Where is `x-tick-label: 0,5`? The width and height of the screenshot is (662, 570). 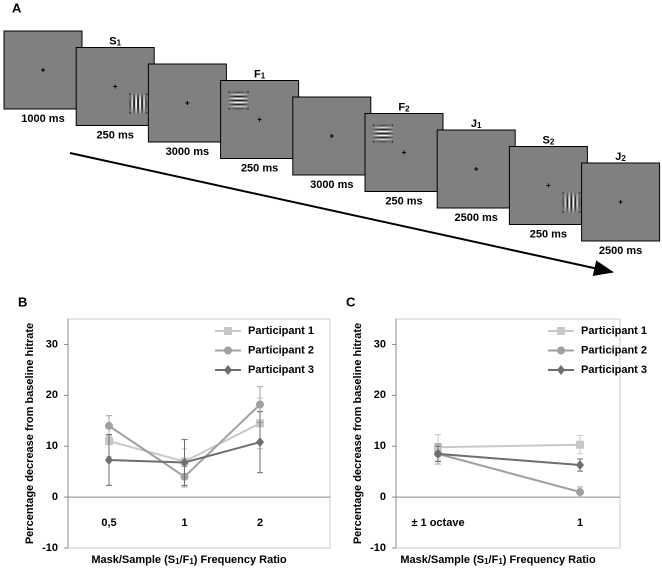 x-tick-label: 0,5 is located at coordinates (108, 523).